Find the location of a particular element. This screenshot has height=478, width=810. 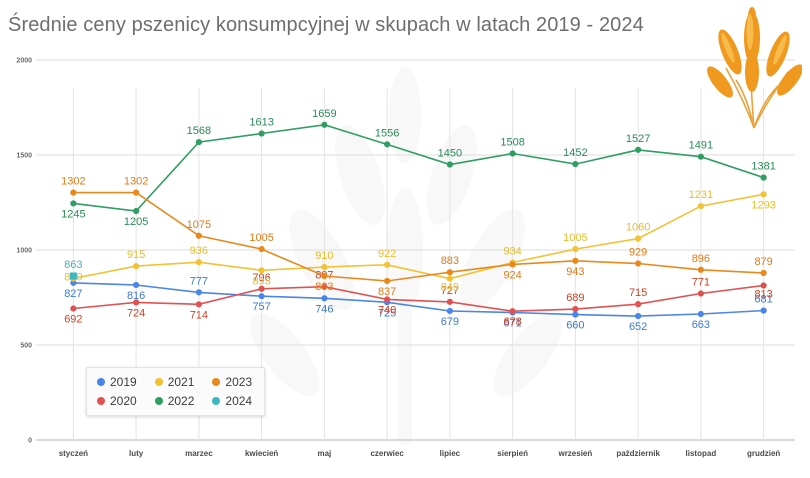

legend-item-2024: 2024 is located at coordinates (232, 401).